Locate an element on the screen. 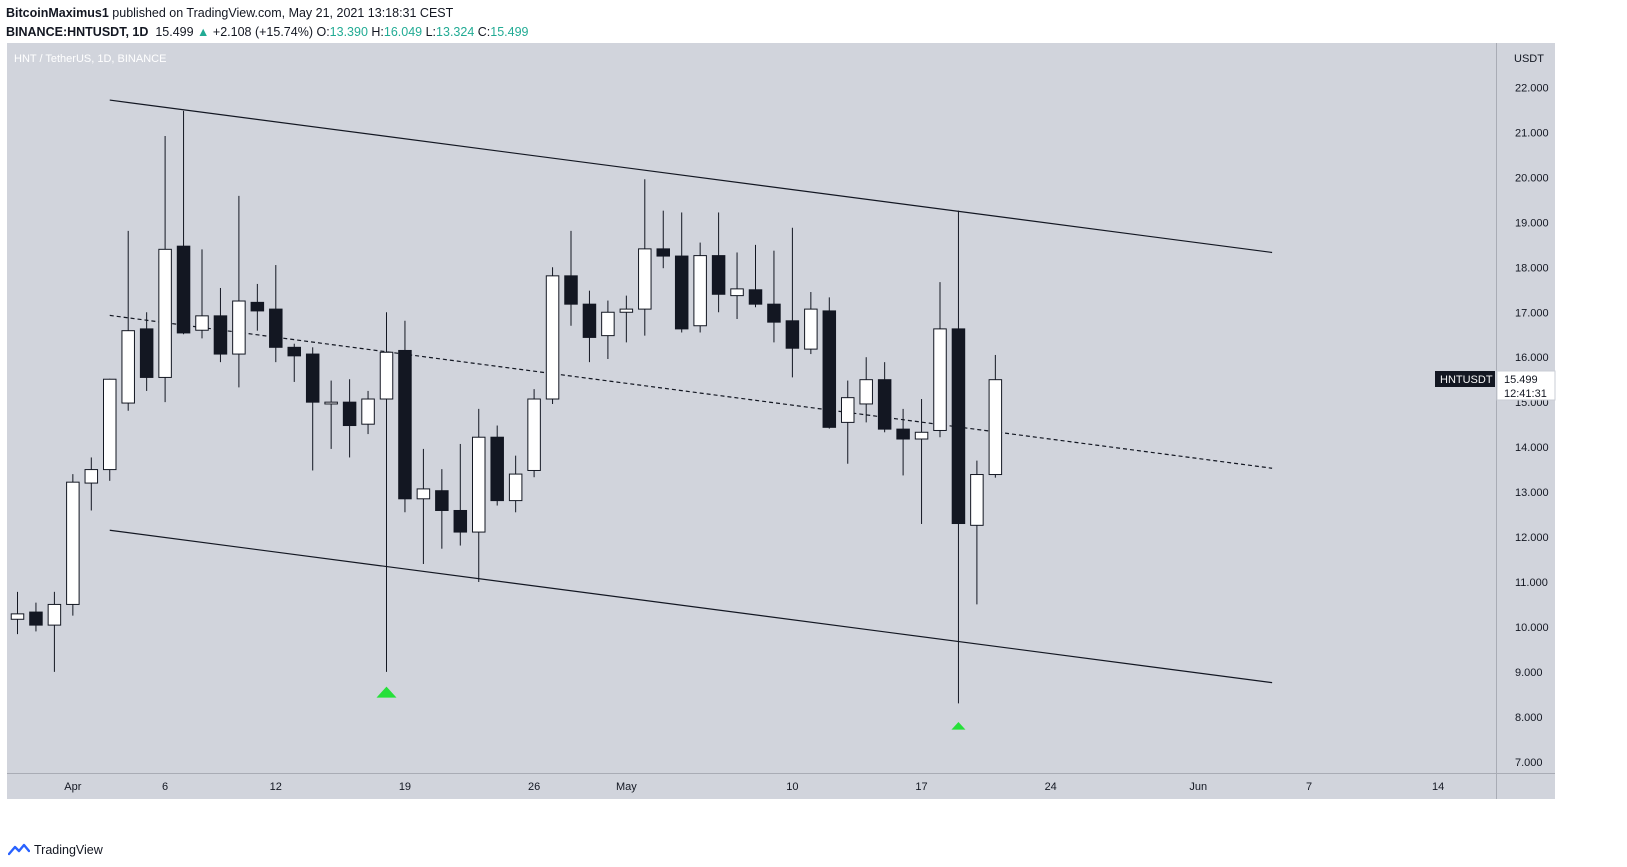  y-tick-label: 20.000 is located at coordinates (1532, 178).